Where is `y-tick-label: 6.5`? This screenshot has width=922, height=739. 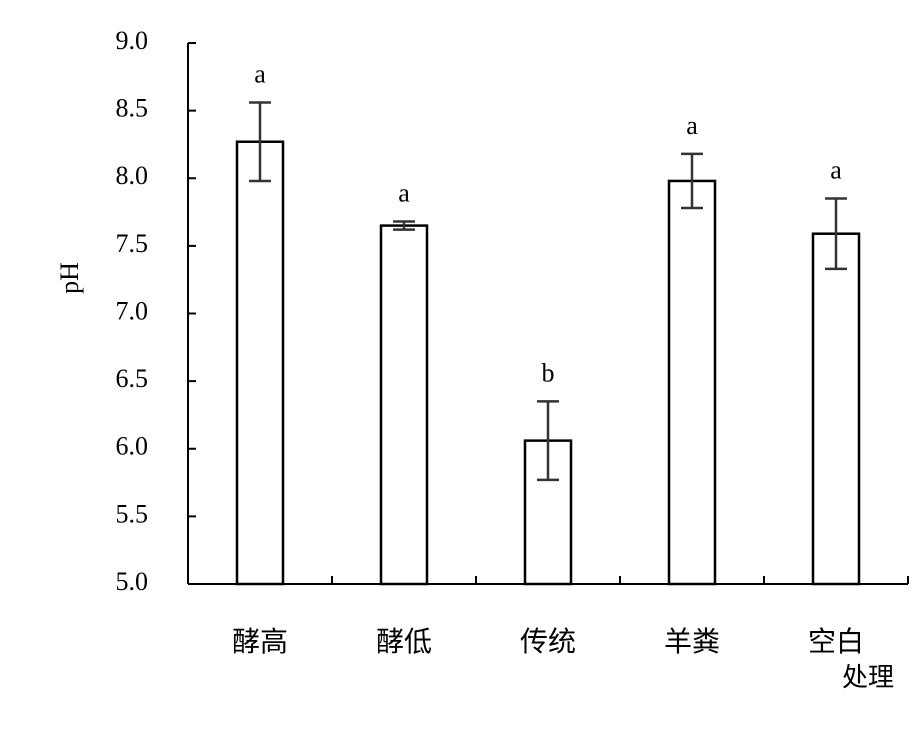
y-tick-label: 6.5 is located at coordinates (132, 378).